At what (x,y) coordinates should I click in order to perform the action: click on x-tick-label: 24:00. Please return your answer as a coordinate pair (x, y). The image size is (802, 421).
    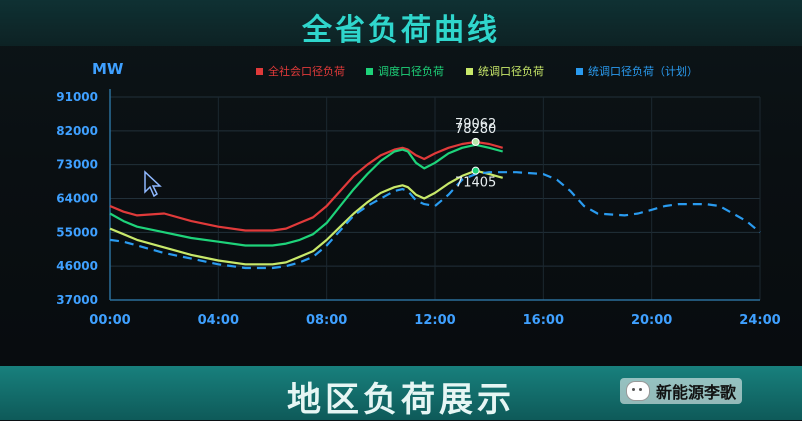
    Looking at the image, I should click on (759, 320).